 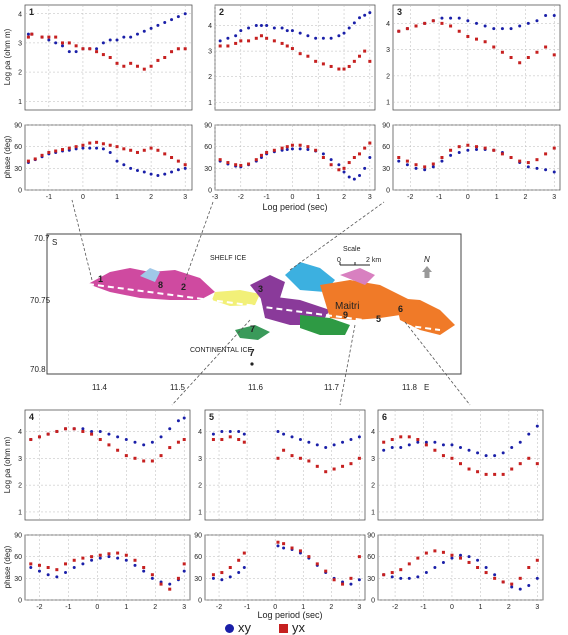 I want to click on y-tick-label: 0, so click(x=210, y=191).